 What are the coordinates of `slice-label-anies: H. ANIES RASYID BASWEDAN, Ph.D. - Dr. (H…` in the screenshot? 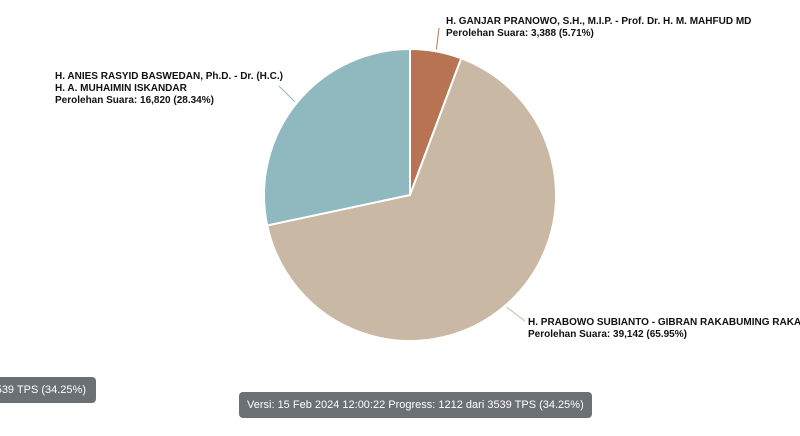 It's located at (169, 88).